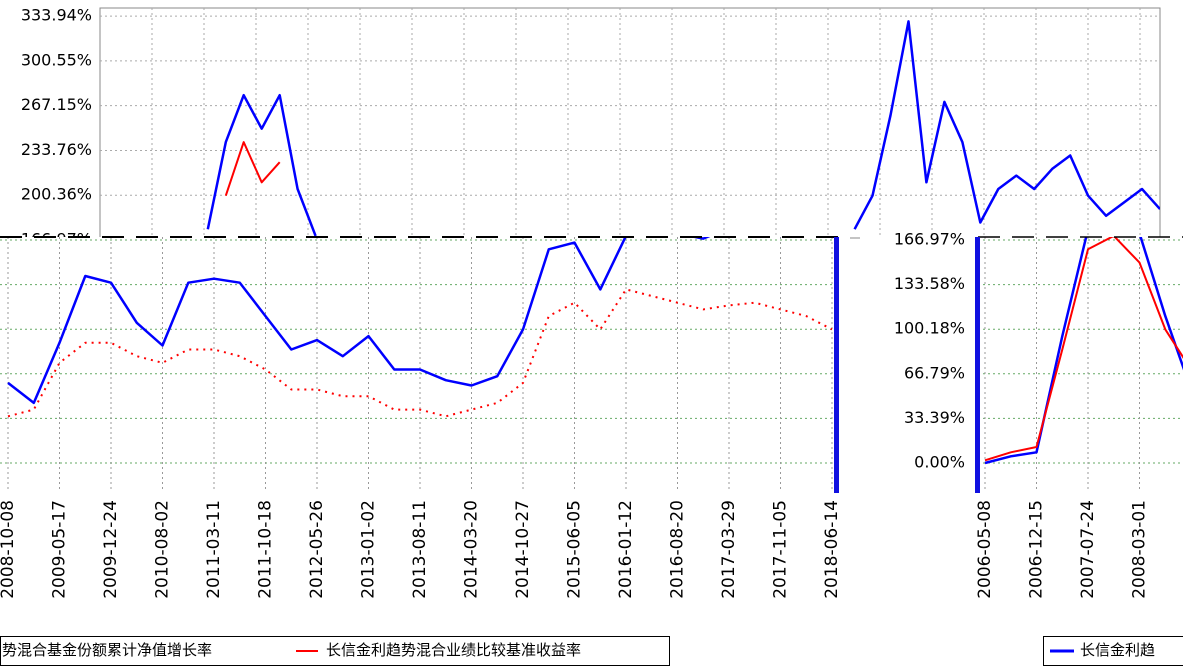 This screenshot has height=668, width=1183. What do you see at coordinates (934, 417) in the screenshot?
I see `y-tick-label: 33.39%` at bounding box center [934, 417].